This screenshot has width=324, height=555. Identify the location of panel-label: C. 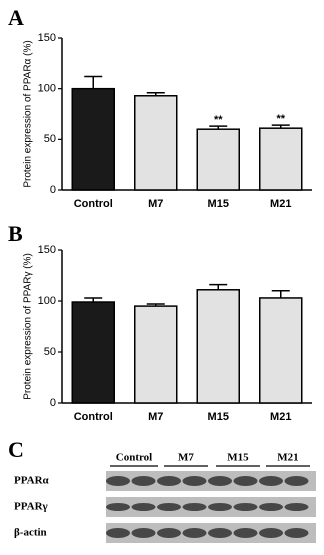
(16, 449).